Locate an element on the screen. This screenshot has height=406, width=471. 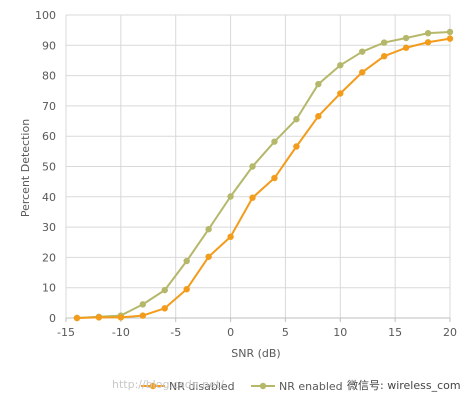
y-tick-label: 10 is located at coordinates (49, 288).